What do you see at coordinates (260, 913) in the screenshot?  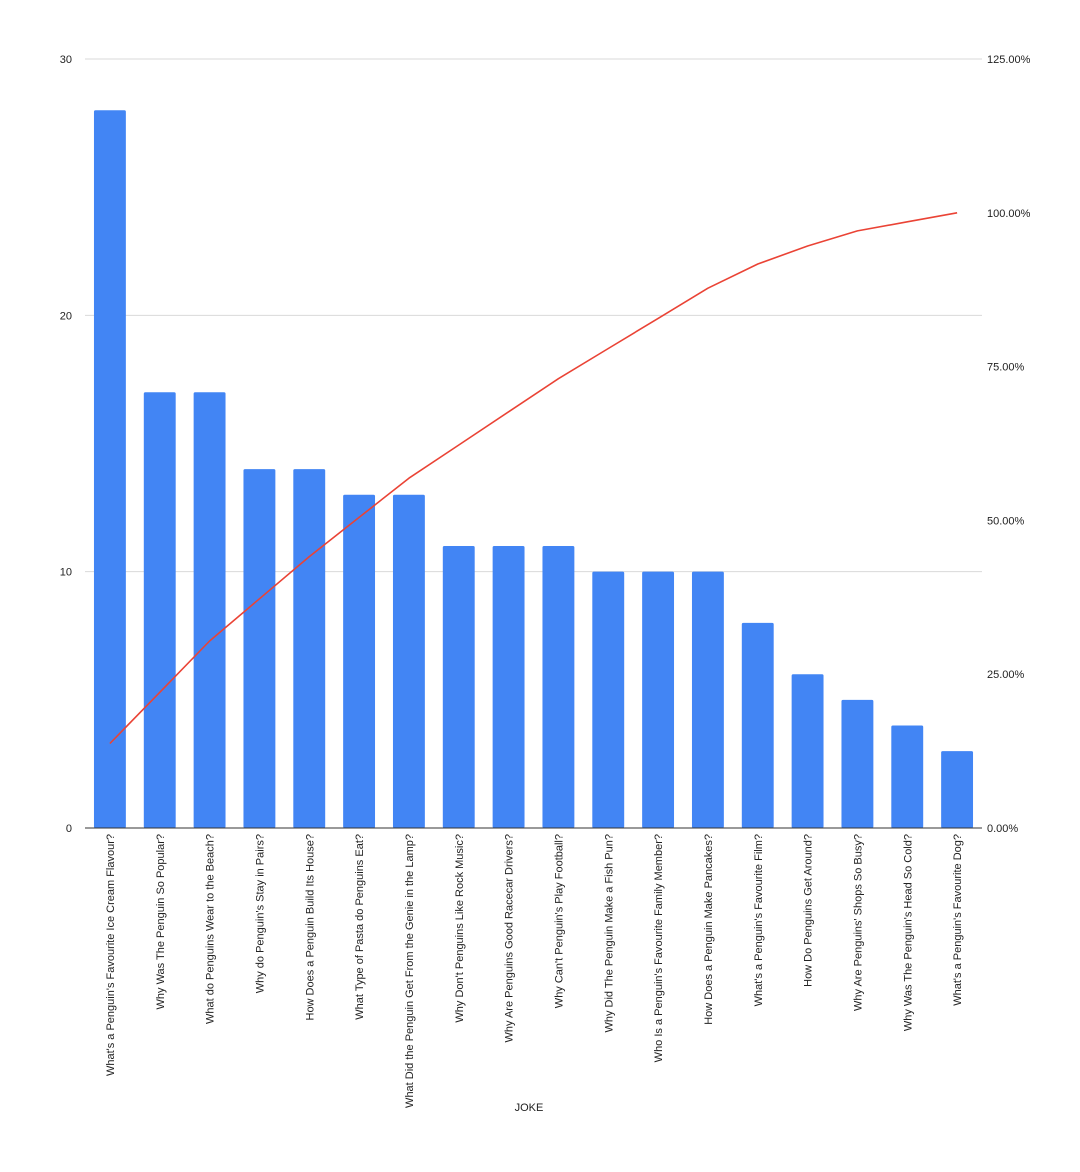 I see `x-tick-label: Why do Penguin's Stay in Pairs?` at bounding box center [260, 913].